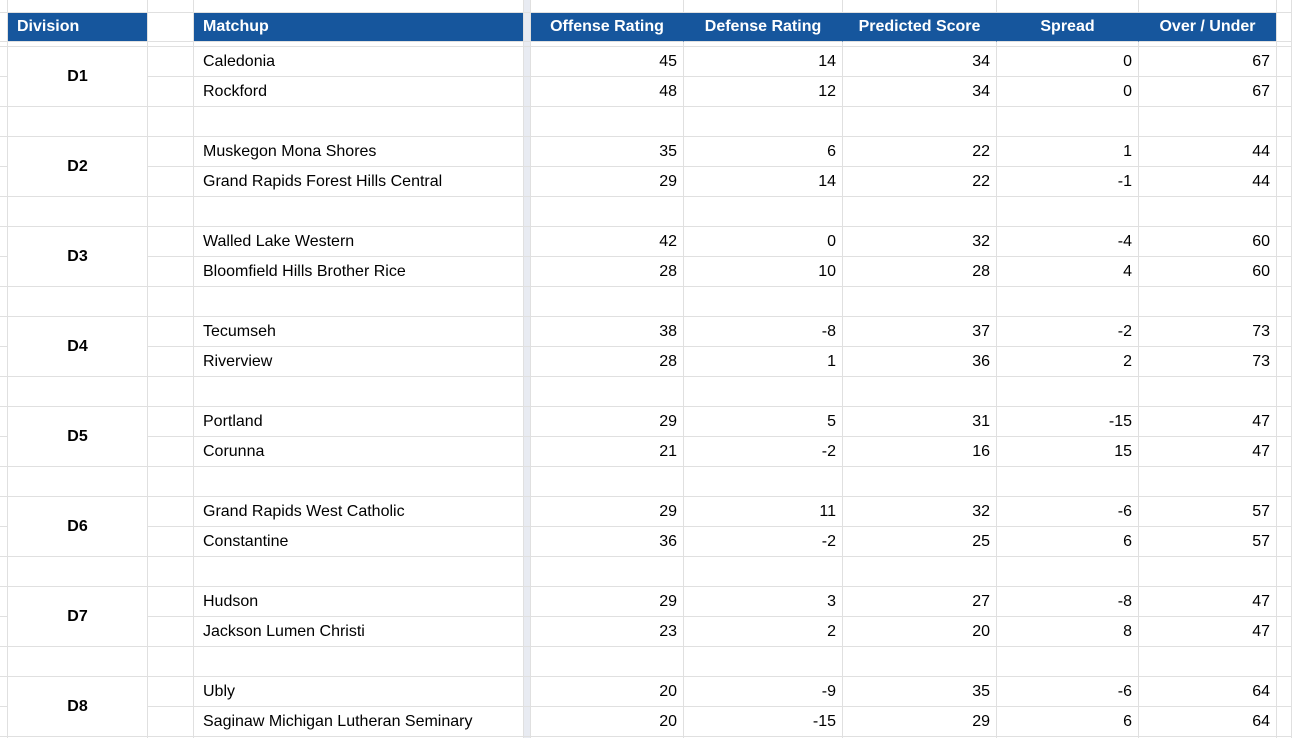 This screenshot has height=738, width=1292. I want to click on spread-cell: -8, so click(1068, 602).